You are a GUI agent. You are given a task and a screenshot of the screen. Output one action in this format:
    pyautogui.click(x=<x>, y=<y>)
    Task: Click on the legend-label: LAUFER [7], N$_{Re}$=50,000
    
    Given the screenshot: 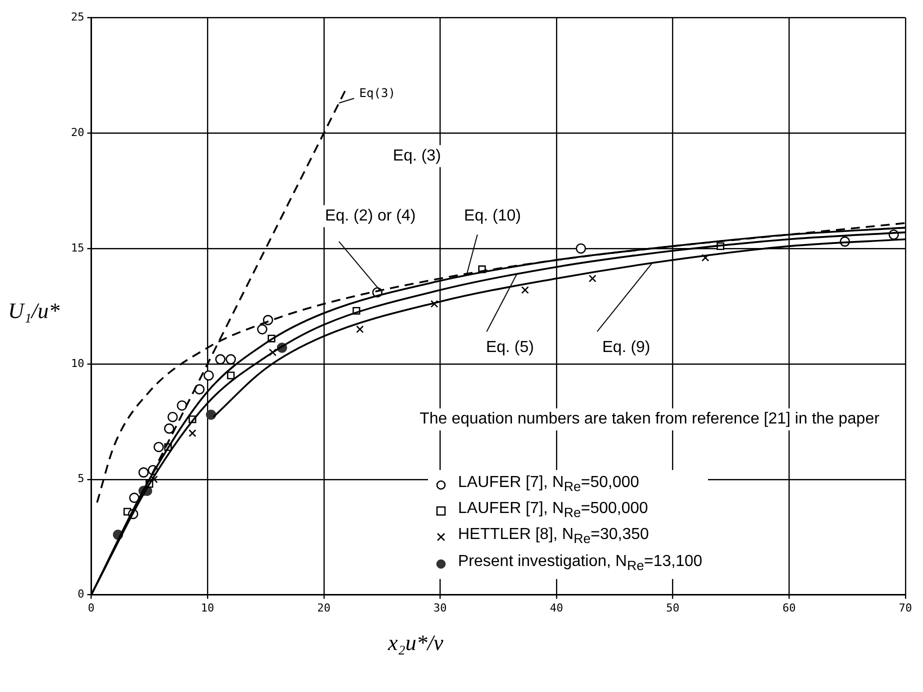 What is the action you would take?
    pyautogui.click(x=549, y=484)
    